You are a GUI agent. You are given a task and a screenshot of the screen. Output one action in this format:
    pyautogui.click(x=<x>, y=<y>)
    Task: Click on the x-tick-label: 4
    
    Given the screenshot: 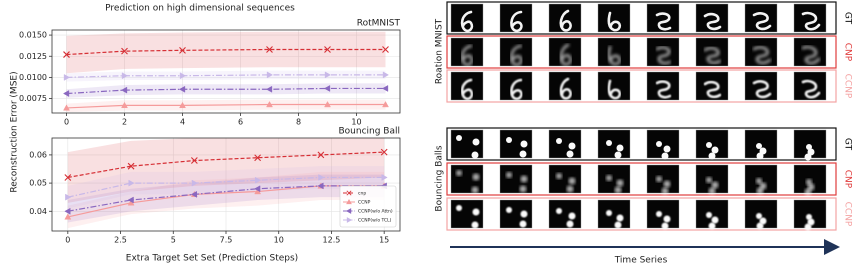 What is the action you would take?
    pyautogui.click(x=182, y=122)
    